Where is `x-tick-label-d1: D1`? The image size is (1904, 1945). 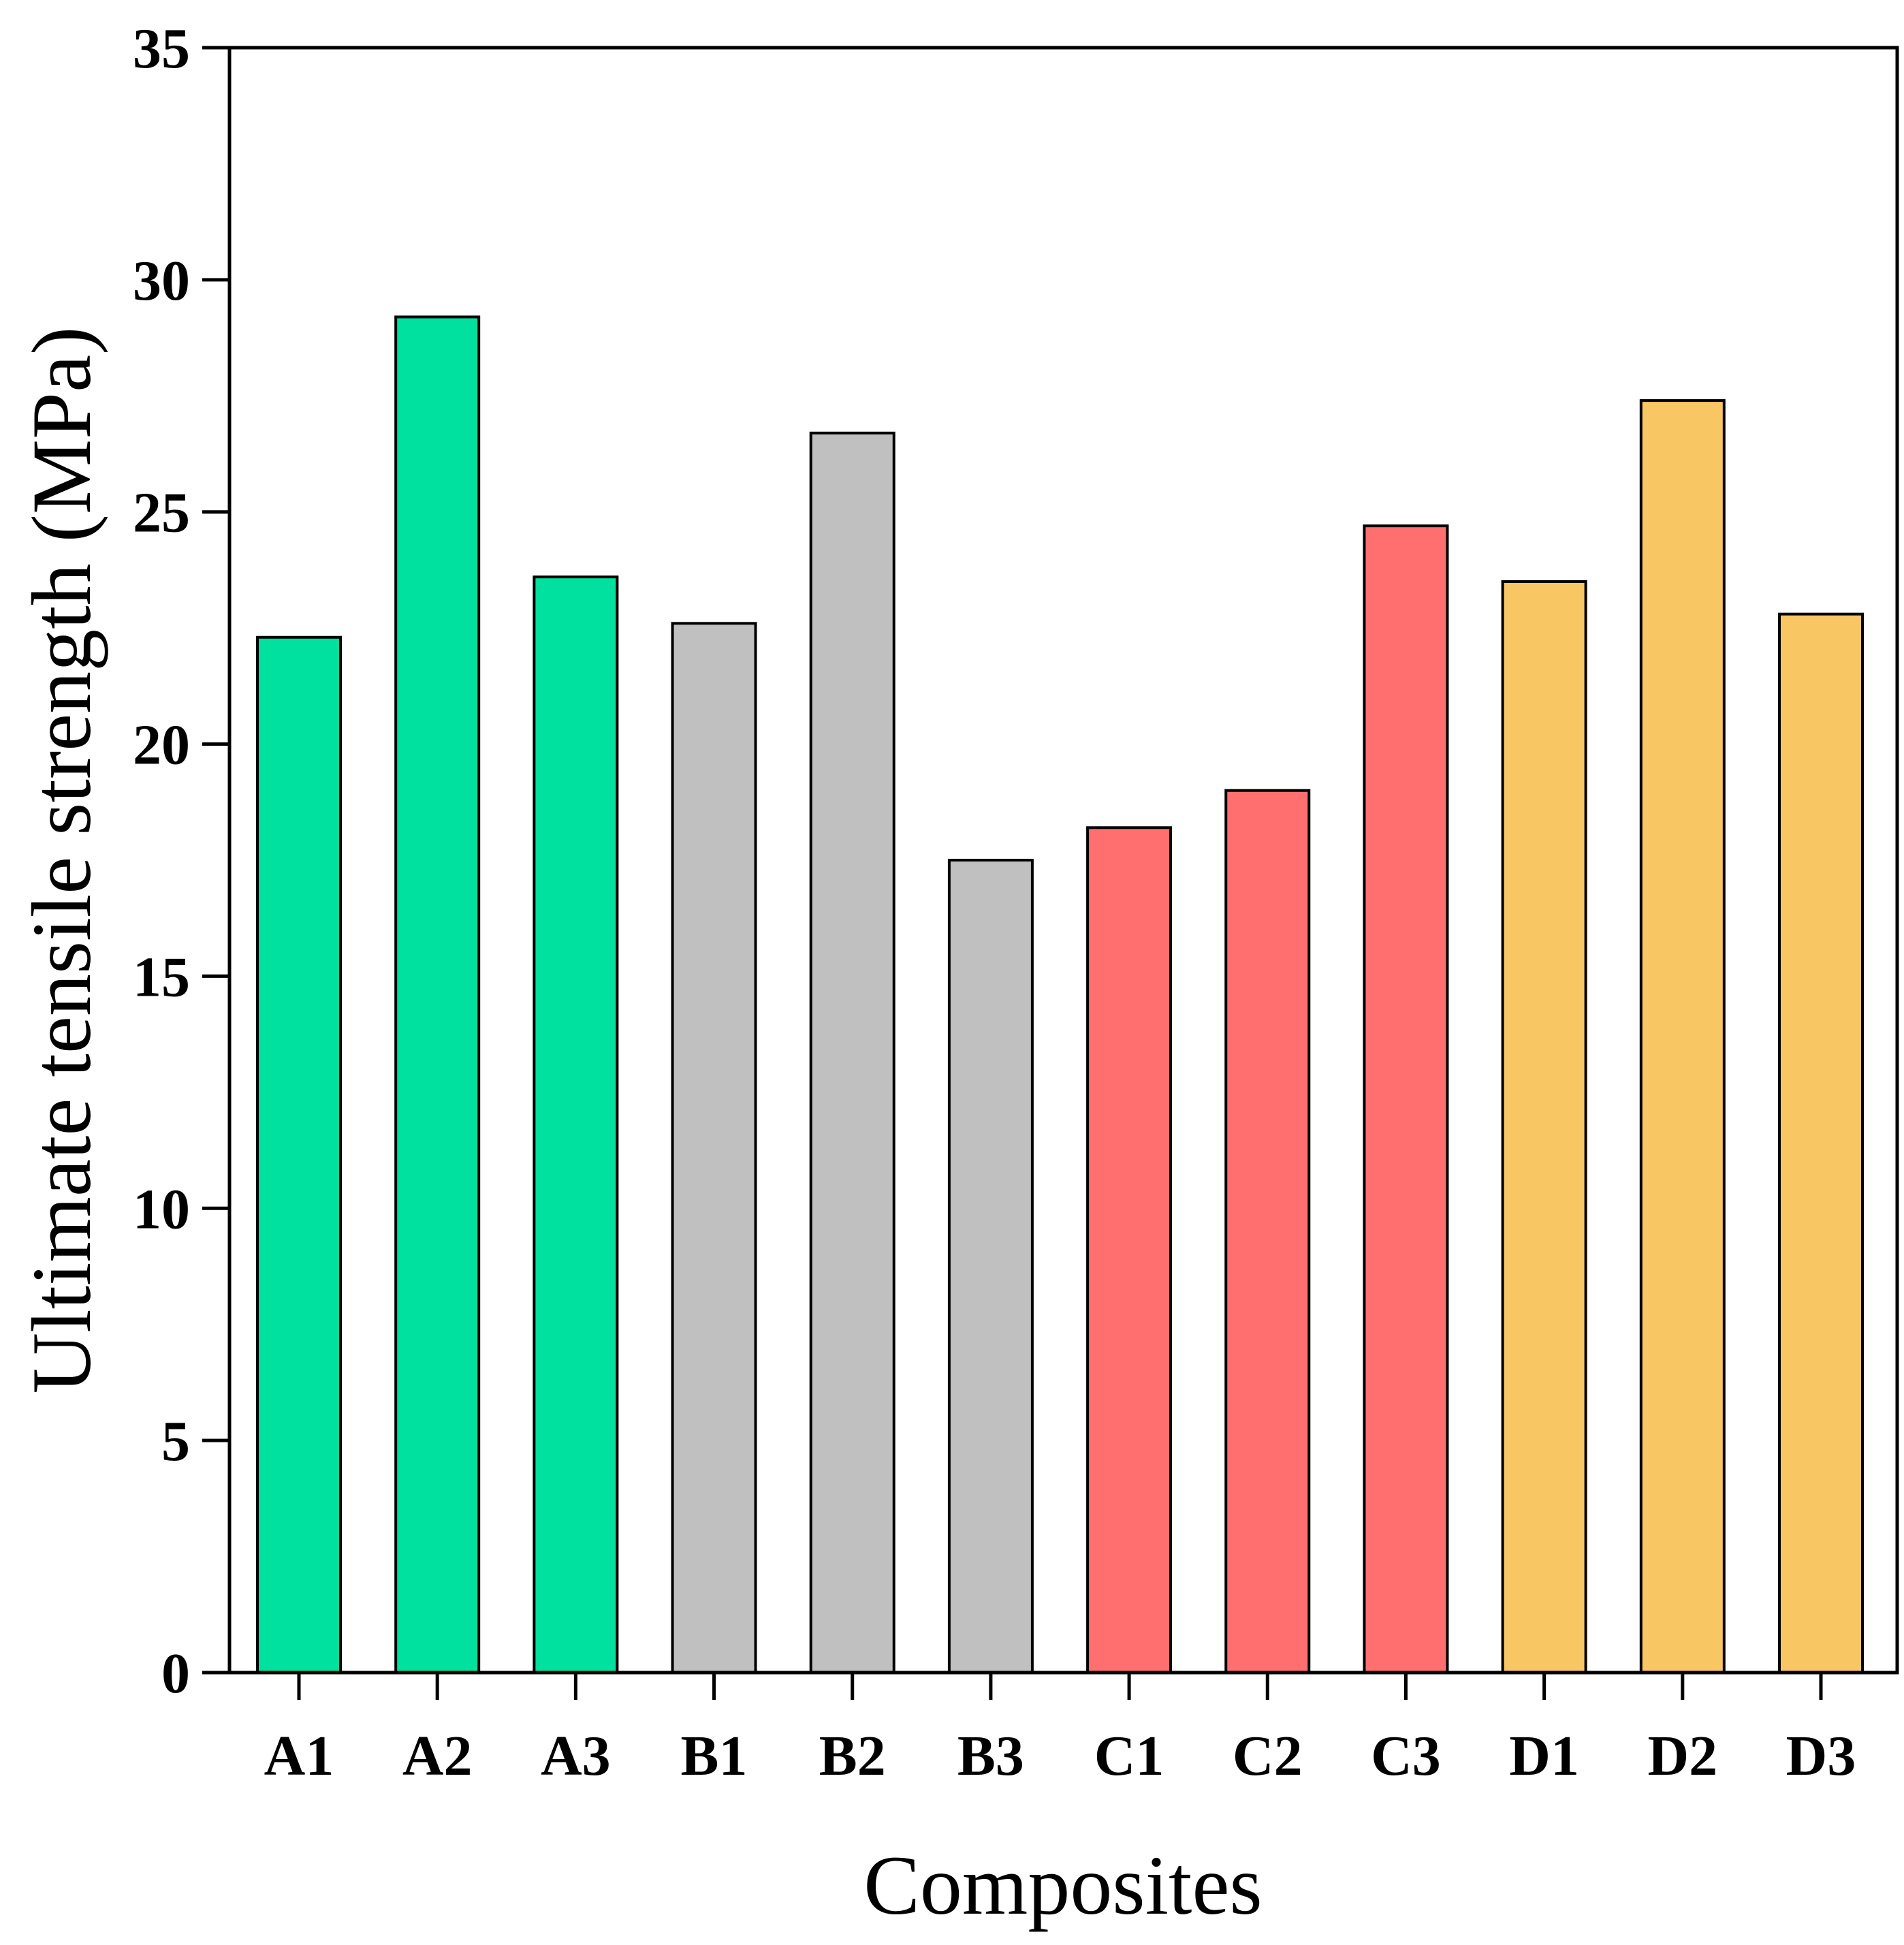
x-tick-label-d1: D1 is located at coordinates (1544, 1756).